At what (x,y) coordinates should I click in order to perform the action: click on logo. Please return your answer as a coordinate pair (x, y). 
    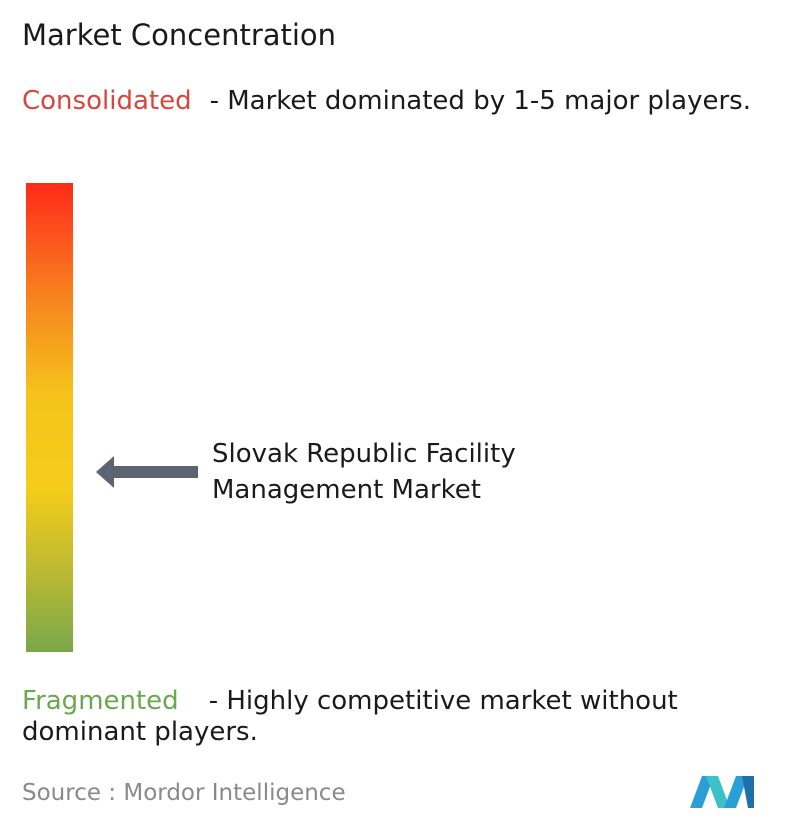
    Looking at the image, I should click on (722, 792).